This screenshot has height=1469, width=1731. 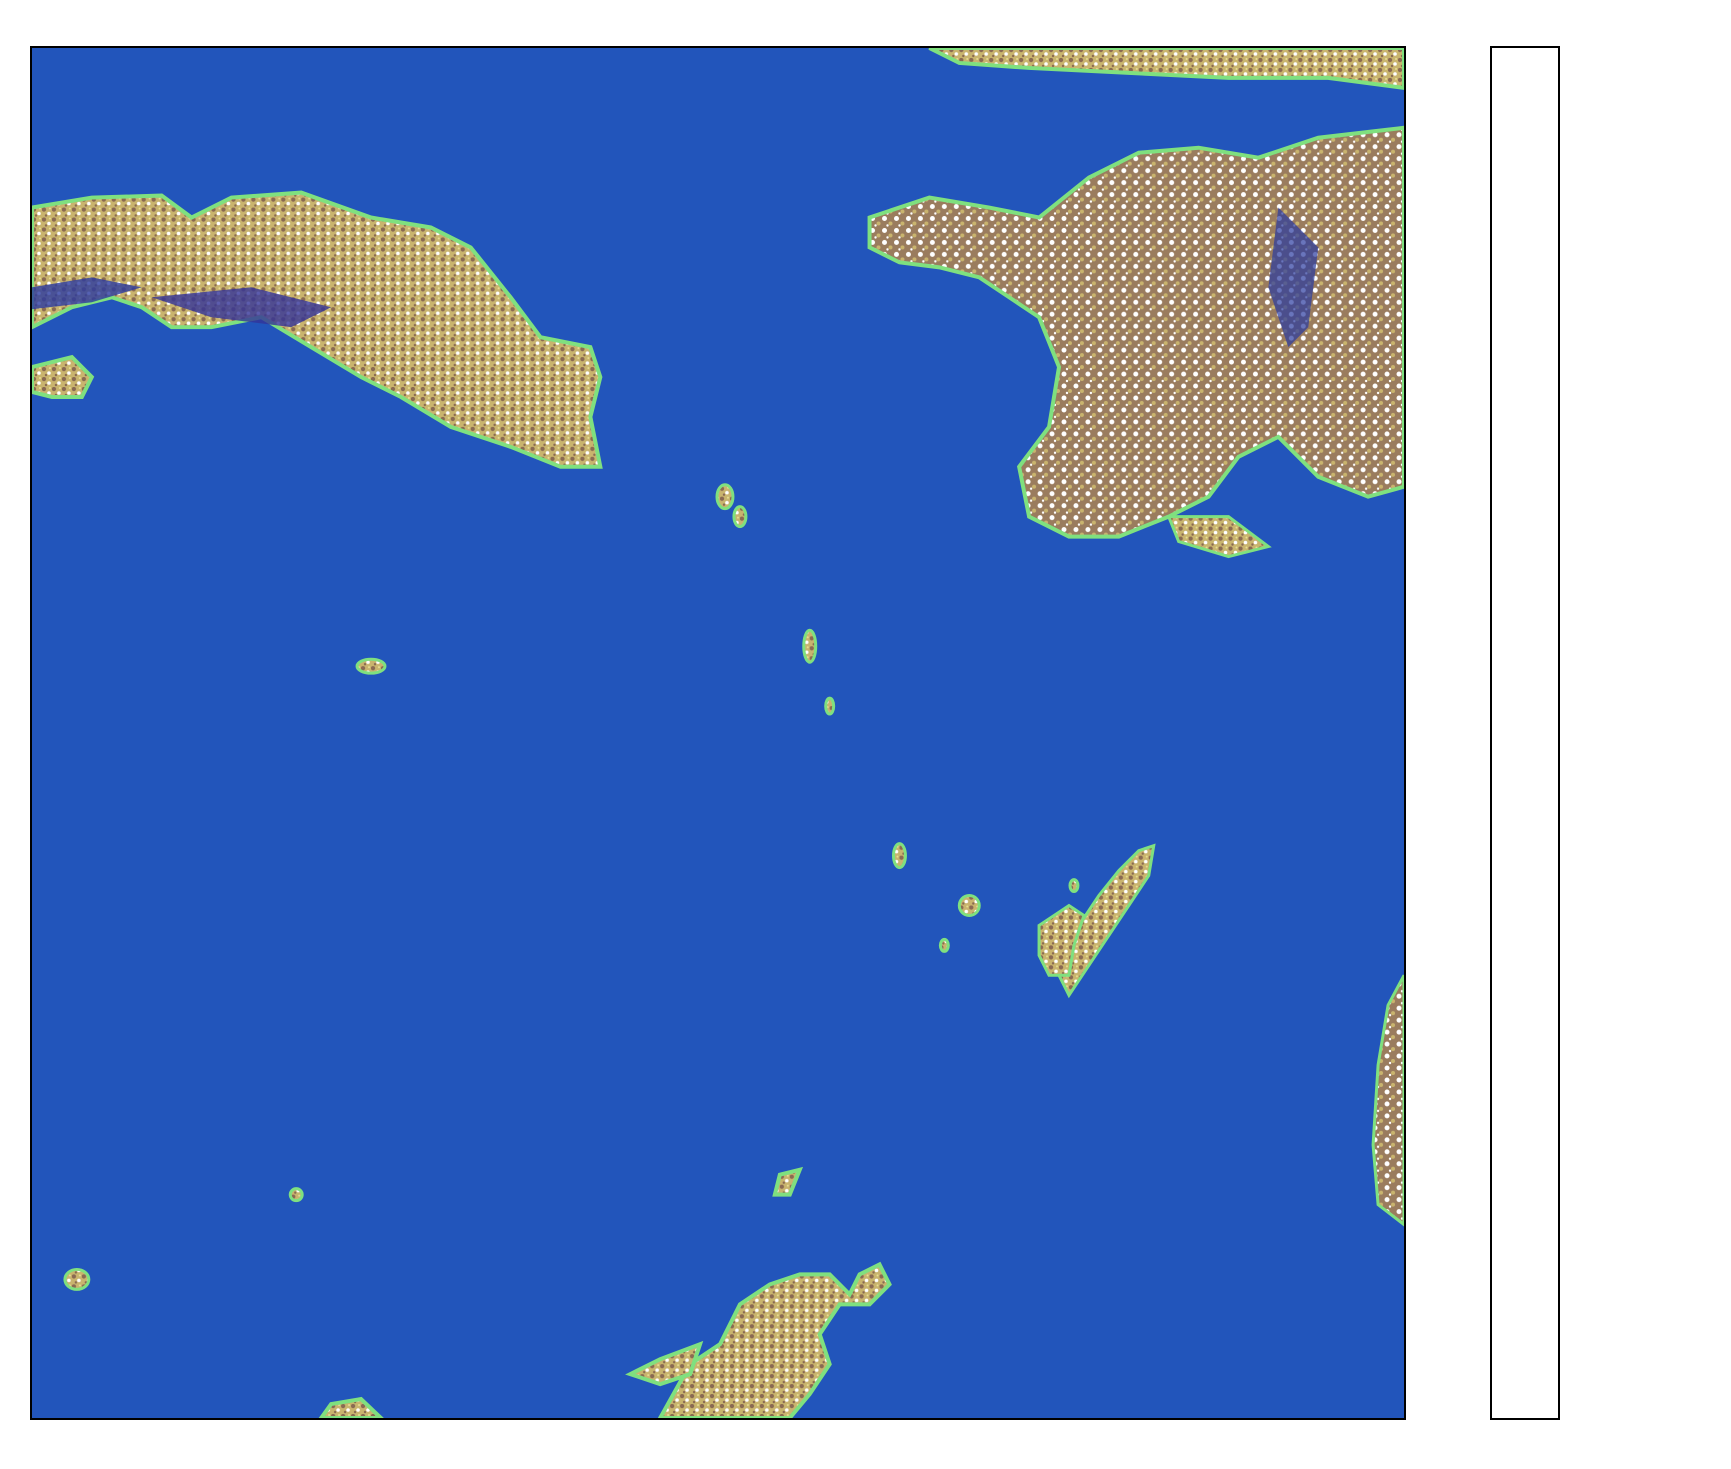 I want to click on landmass-south, so click(x=605, y=1292).